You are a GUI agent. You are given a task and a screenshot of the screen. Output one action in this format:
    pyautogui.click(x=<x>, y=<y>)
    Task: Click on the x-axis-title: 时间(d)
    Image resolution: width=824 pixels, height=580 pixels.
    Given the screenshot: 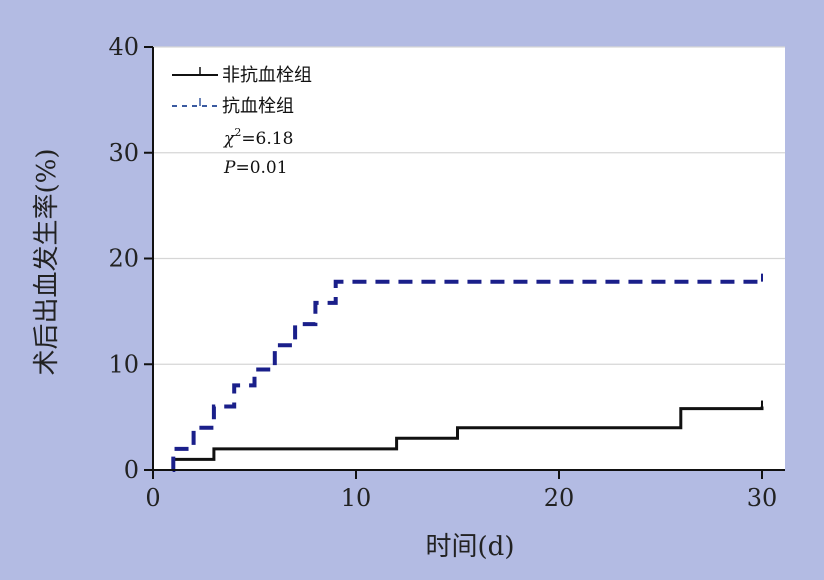 What is the action you would take?
    pyautogui.click(x=470, y=547)
    